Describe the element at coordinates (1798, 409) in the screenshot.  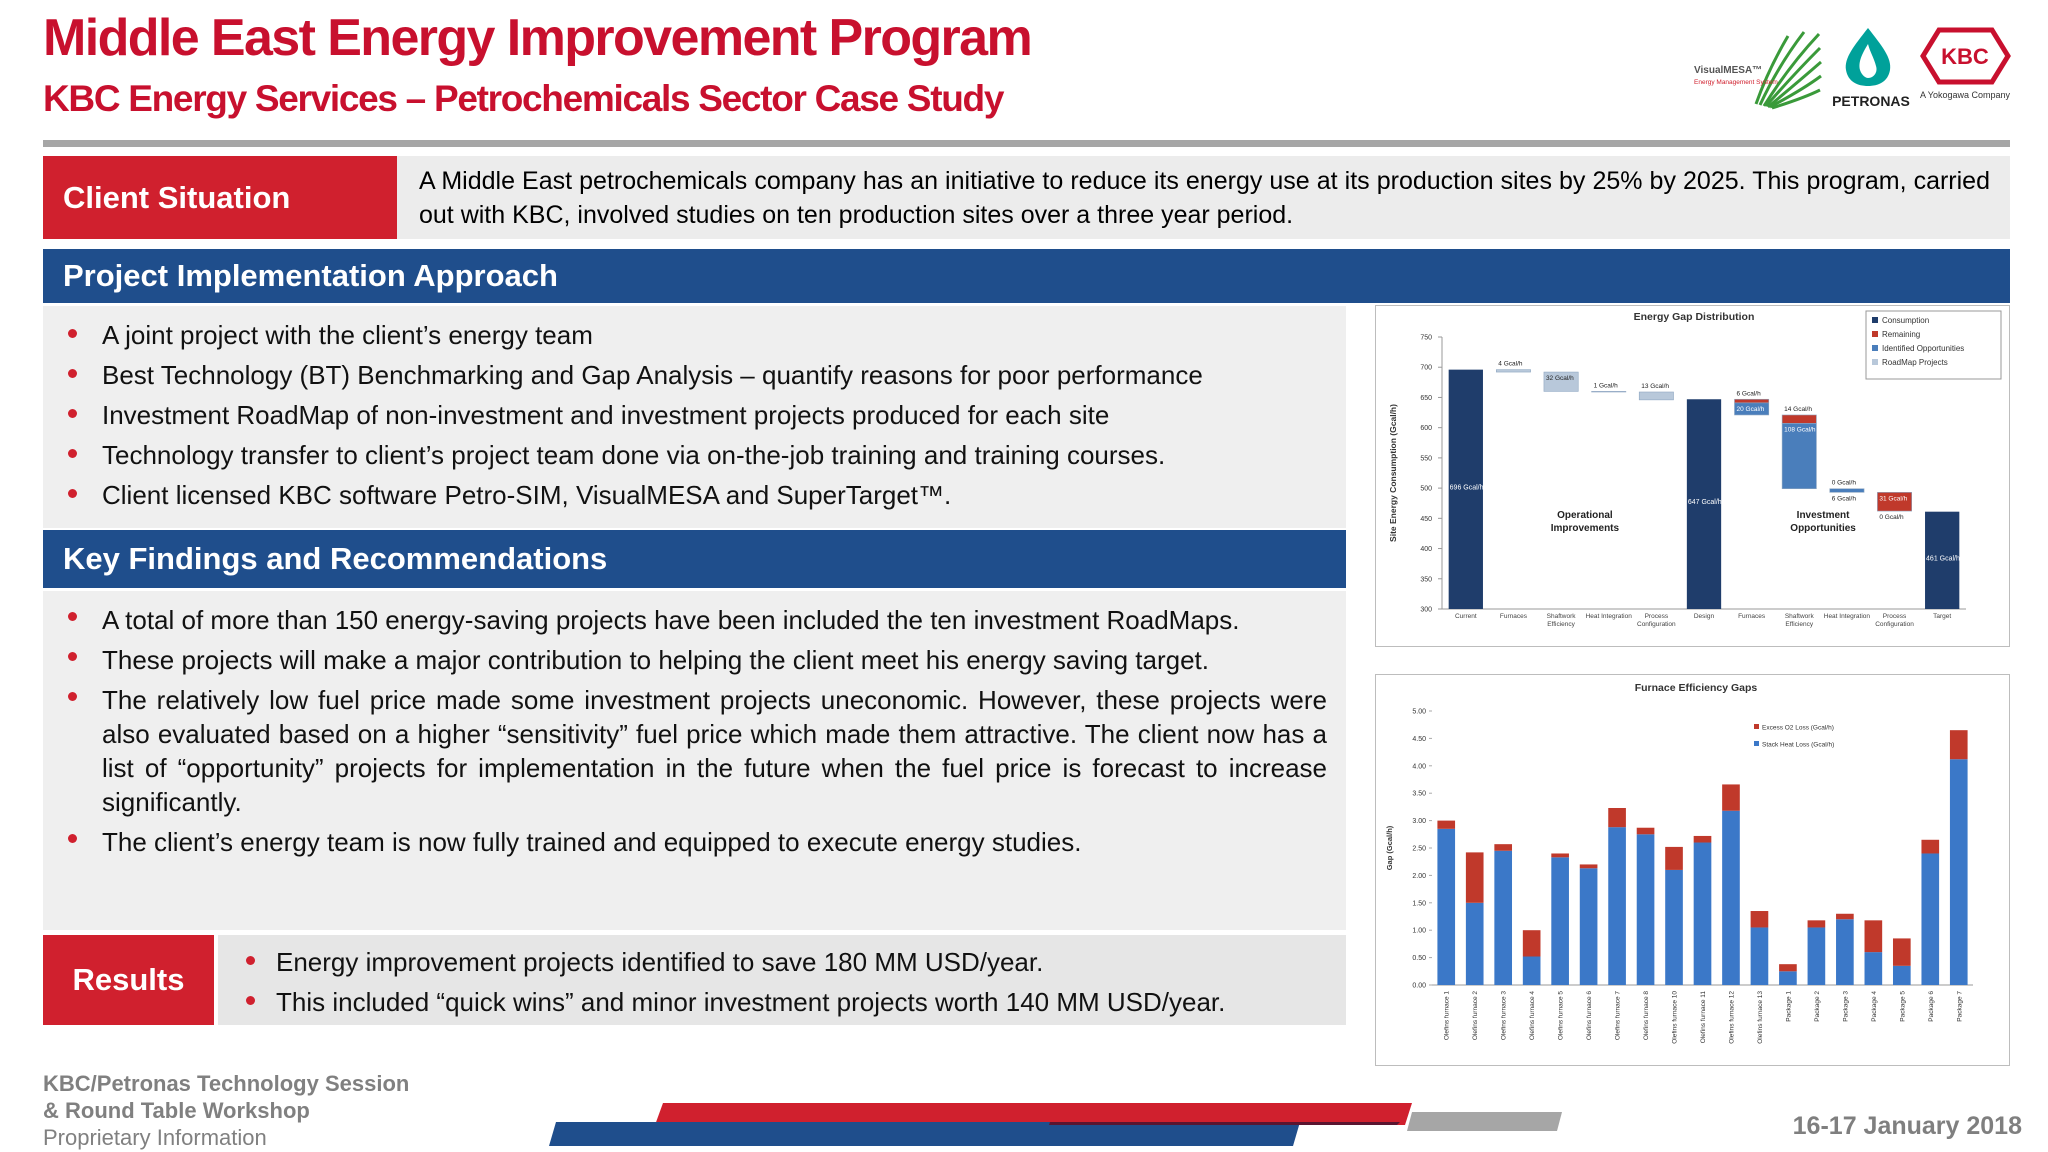
I see `data-label: 14 Gcal/h` at that location.